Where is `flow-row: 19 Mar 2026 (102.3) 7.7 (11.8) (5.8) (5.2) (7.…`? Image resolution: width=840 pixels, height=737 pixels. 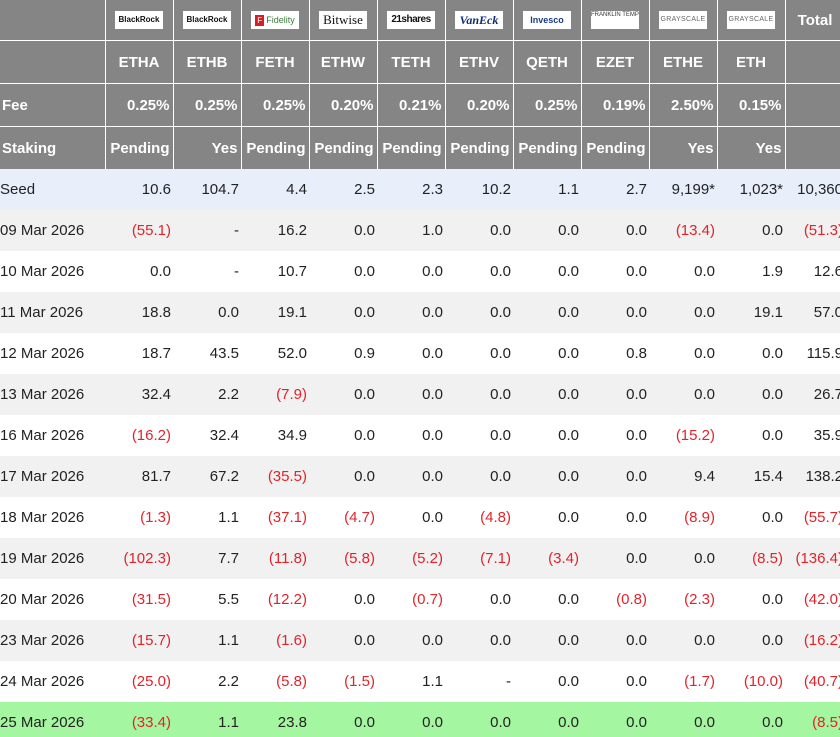
flow-row: 19 Mar 2026 (102.3) 7.7 (11.8) (5.8) (5.2) (7.… is located at coordinates (420, 558).